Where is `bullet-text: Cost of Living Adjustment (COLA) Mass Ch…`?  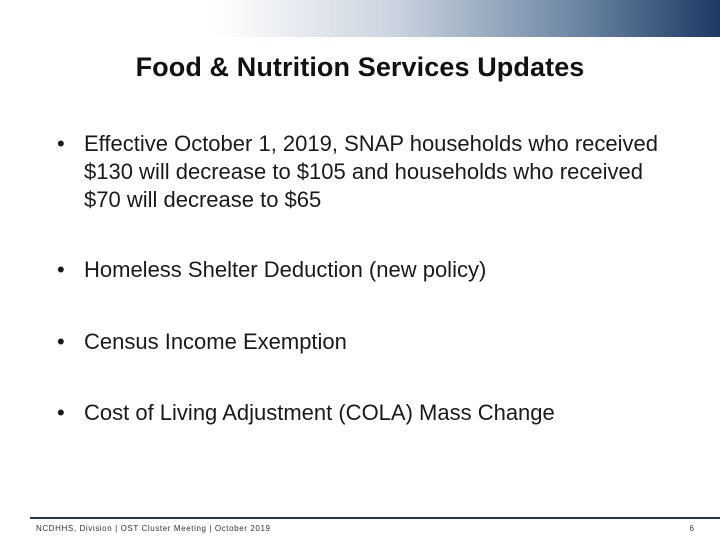
bullet-text: Cost of Living Adjustment (COLA) Mass Ch… is located at coordinates (319, 412).